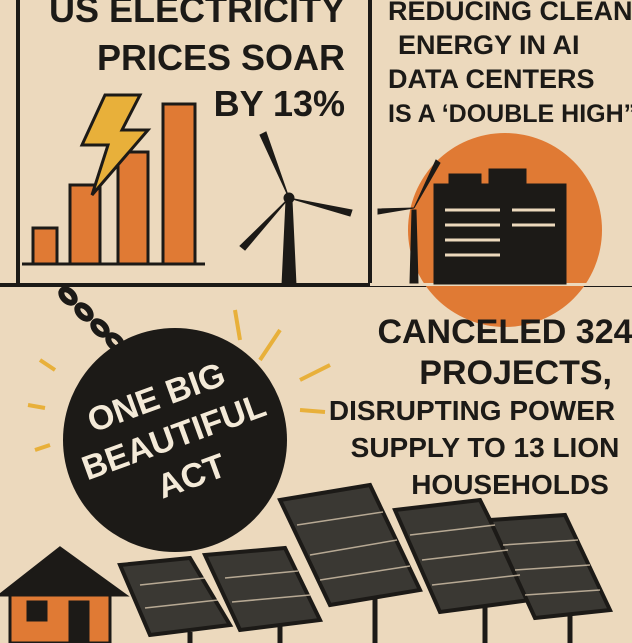 This screenshot has width=632, height=643. I want to click on impact-rays, so click(179, 380).